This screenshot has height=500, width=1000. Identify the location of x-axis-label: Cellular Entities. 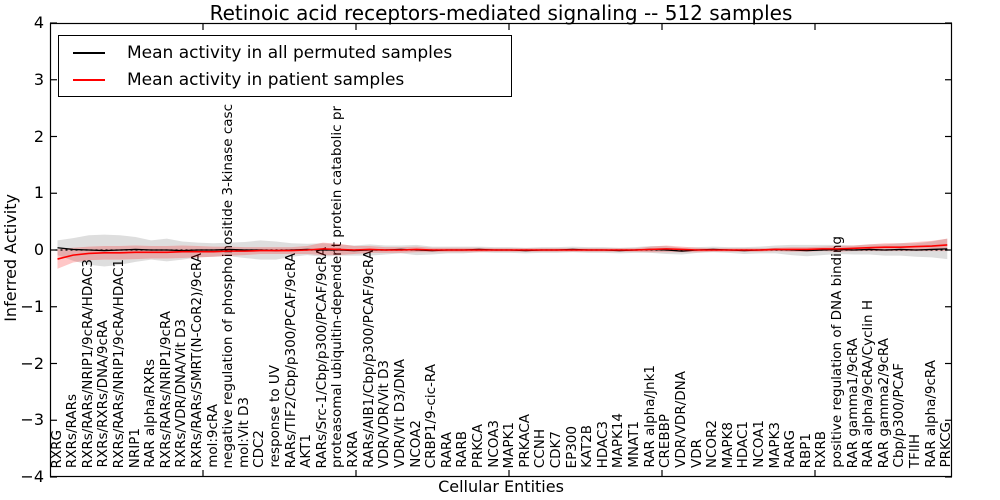
(501, 486).